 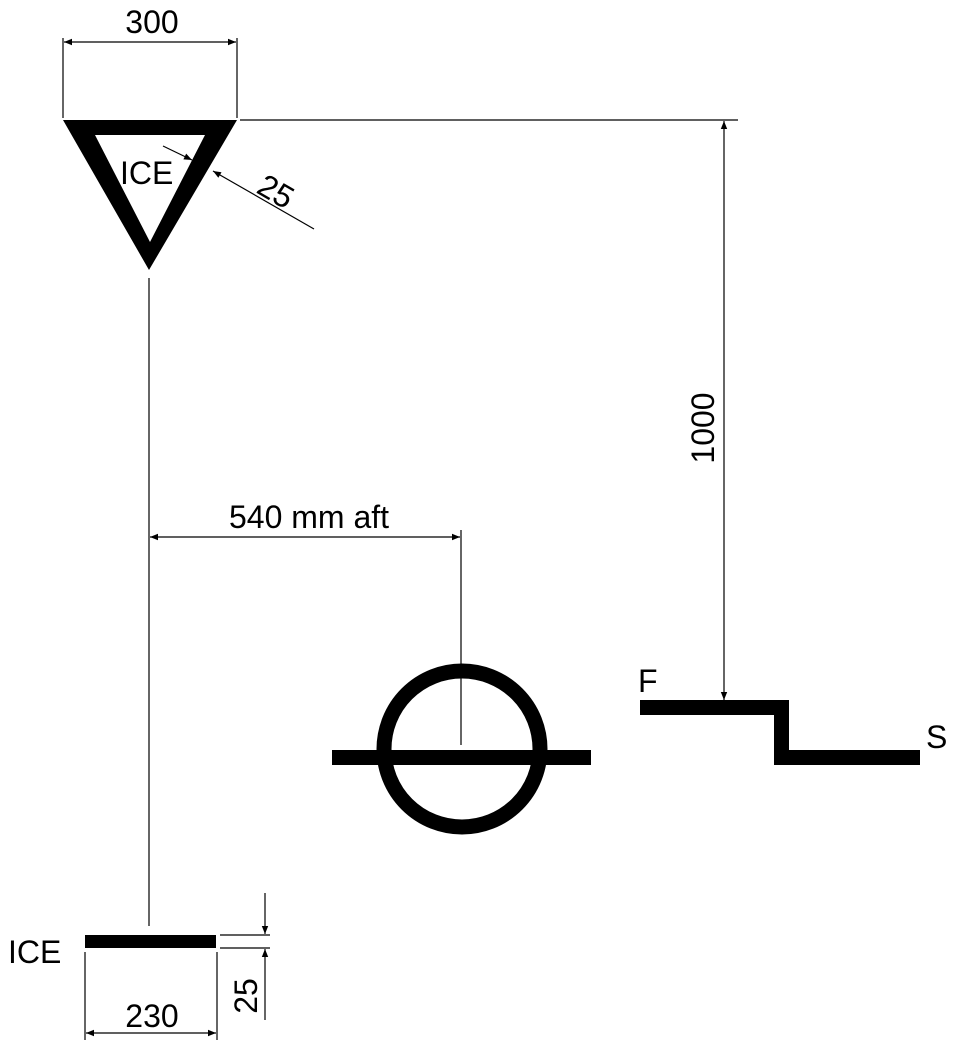 What do you see at coordinates (246, 996) in the screenshot?
I see `ice-line-thickness-text: 25` at bounding box center [246, 996].